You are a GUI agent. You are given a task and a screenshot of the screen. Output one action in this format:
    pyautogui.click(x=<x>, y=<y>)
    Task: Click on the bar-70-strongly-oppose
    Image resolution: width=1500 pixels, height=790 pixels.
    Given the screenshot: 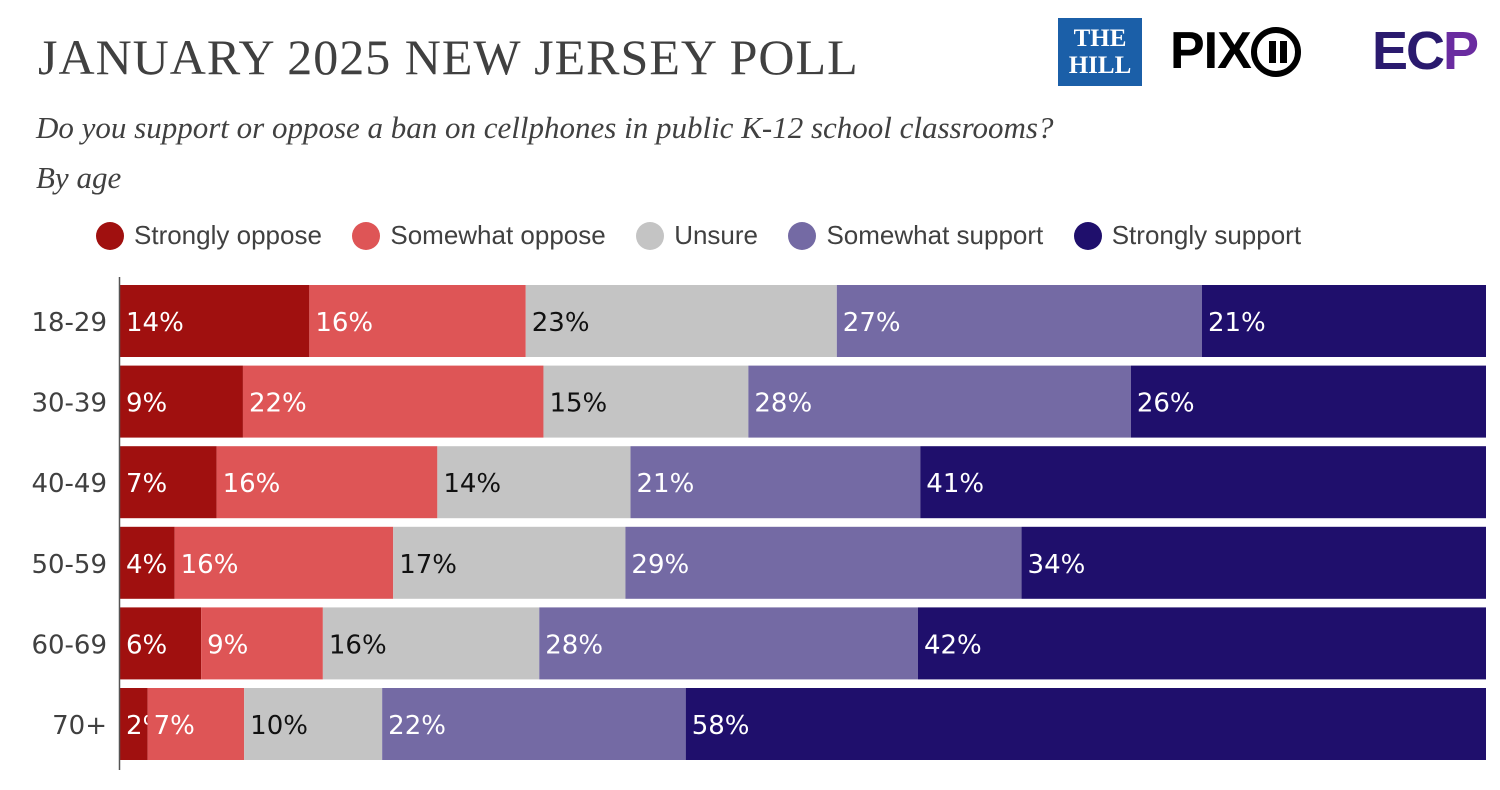 What is the action you would take?
    pyautogui.click(x=134, y=724)
    